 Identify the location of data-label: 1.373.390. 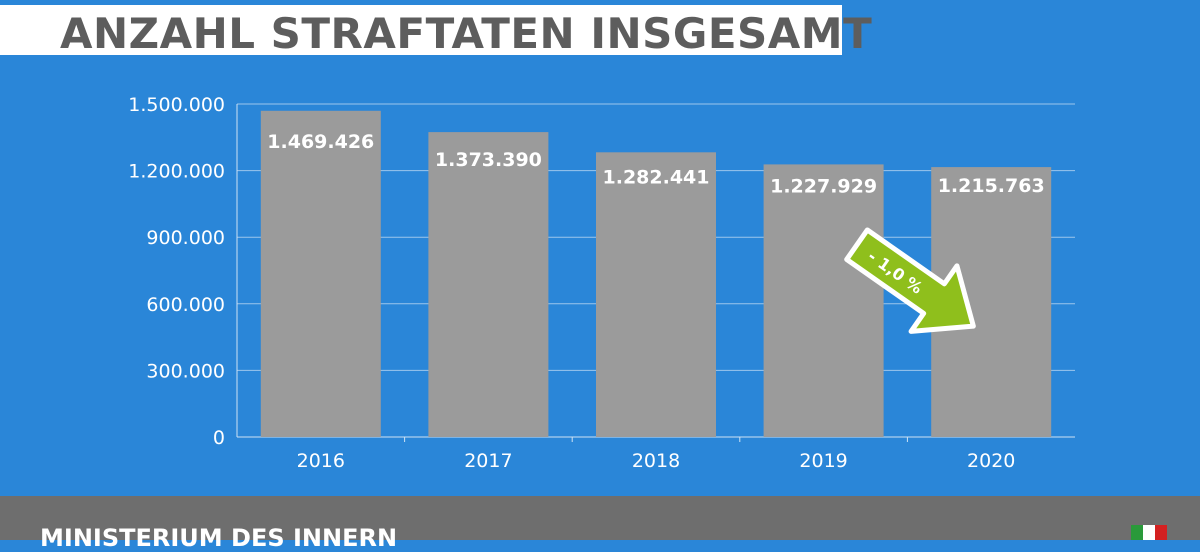
(488, 160).